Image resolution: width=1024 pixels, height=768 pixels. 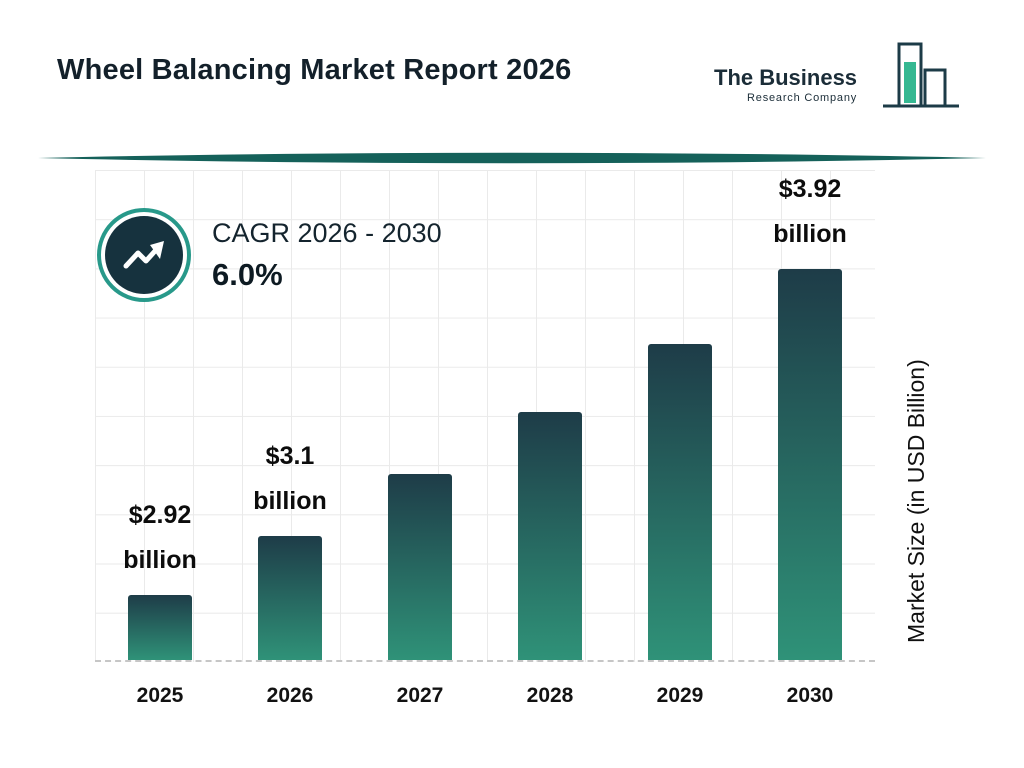 What do you see at coordinates (786, 77) in the screenshot?
I see `logo-name: The Business` at bounding box center [786, 77].